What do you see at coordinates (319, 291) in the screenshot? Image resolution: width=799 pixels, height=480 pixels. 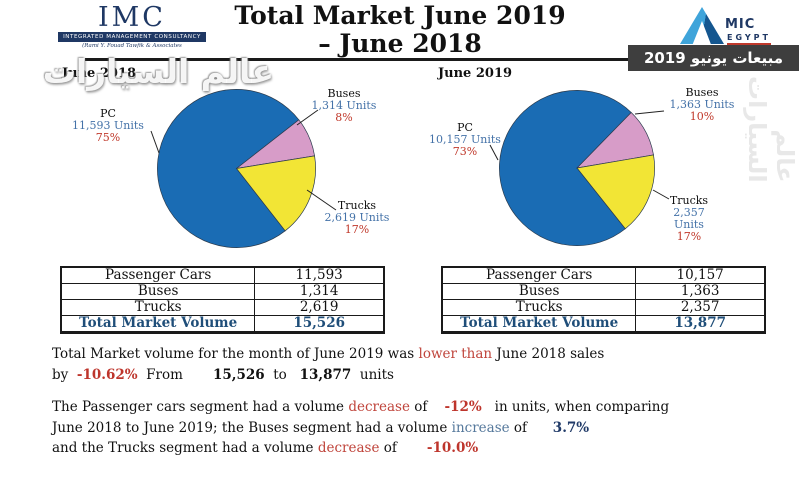 I see `value-cell: 1,314` at bounding box center [319, 291].